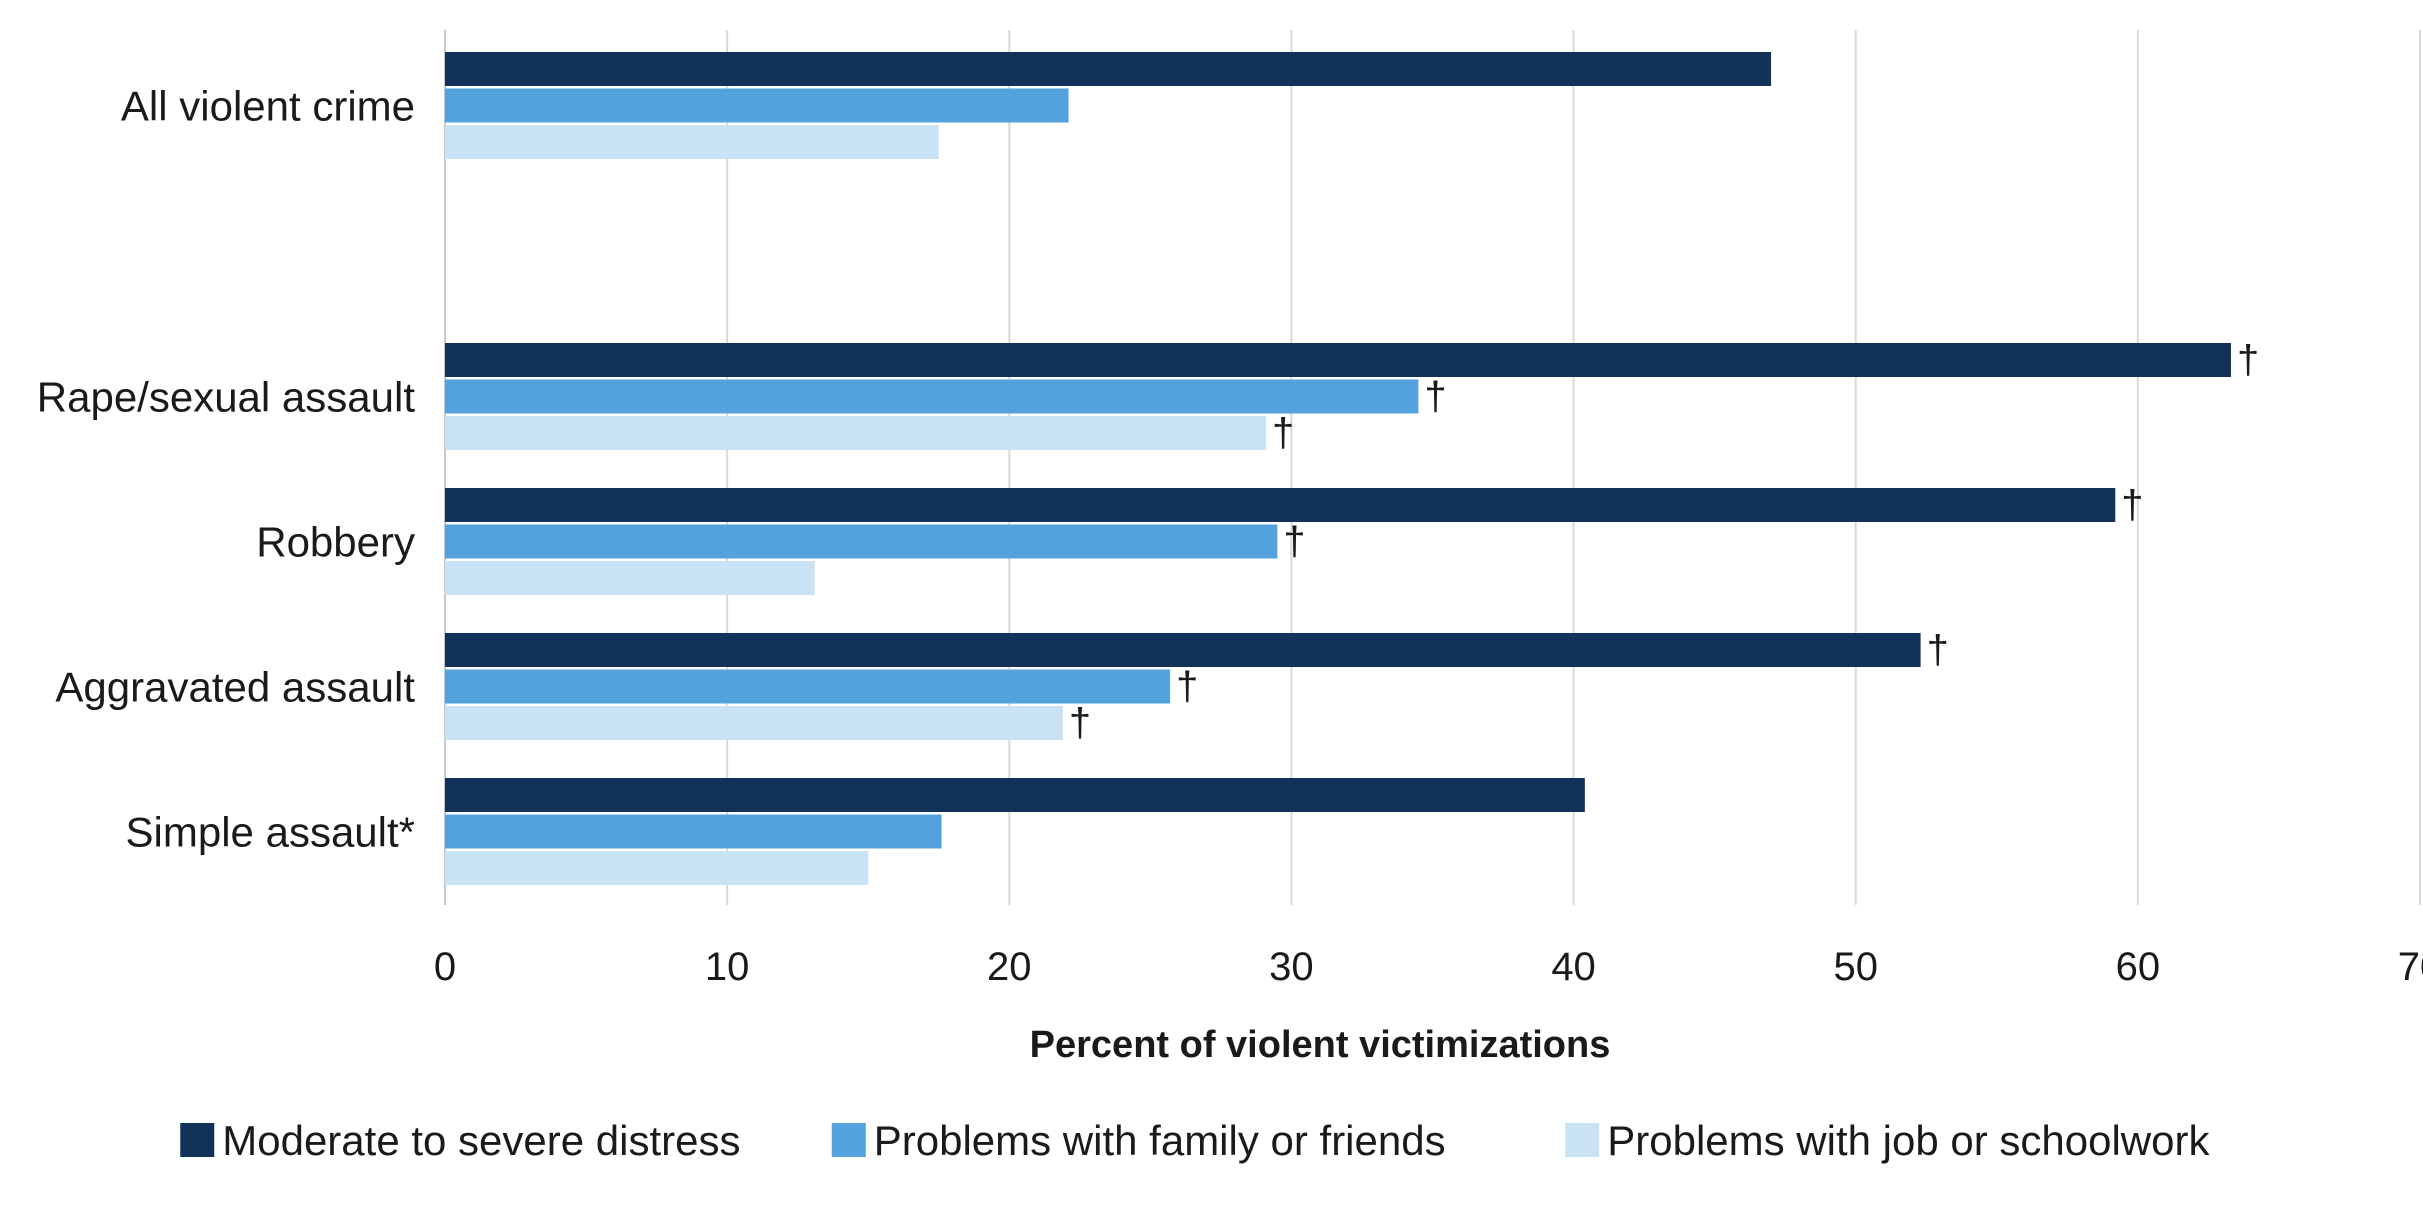 The height and width of the screenshot is (1211, 2423). I want to click on category-label: Rape/sexual assault, so click(226, 397).